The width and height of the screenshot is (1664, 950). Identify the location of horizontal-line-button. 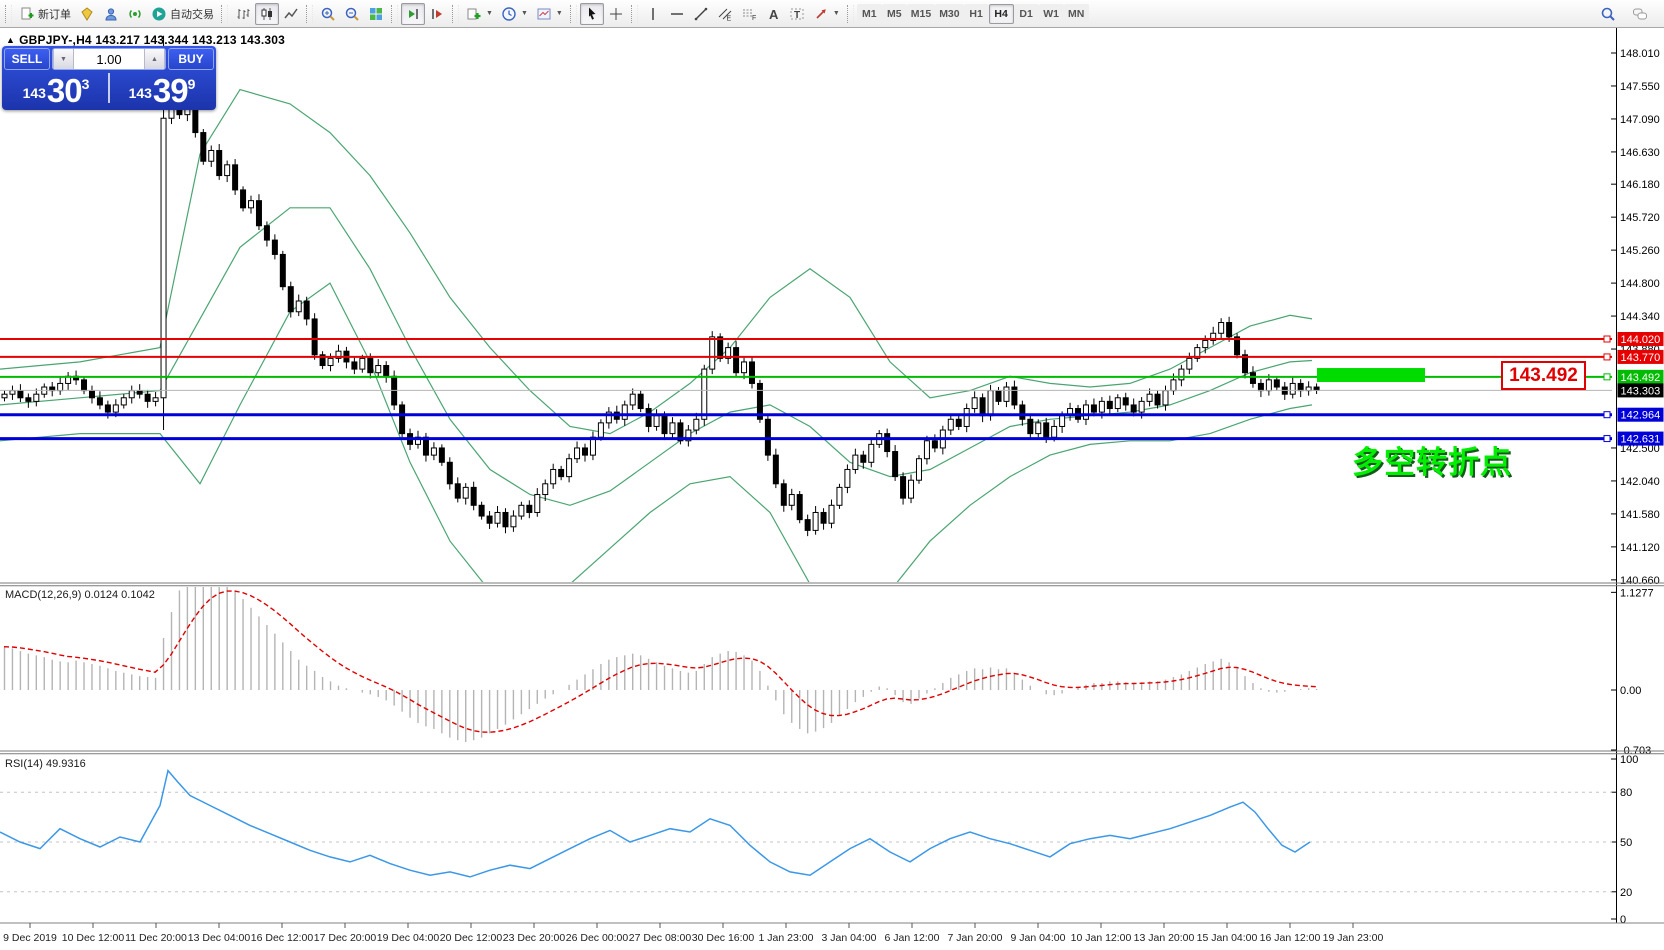
(677, 14).